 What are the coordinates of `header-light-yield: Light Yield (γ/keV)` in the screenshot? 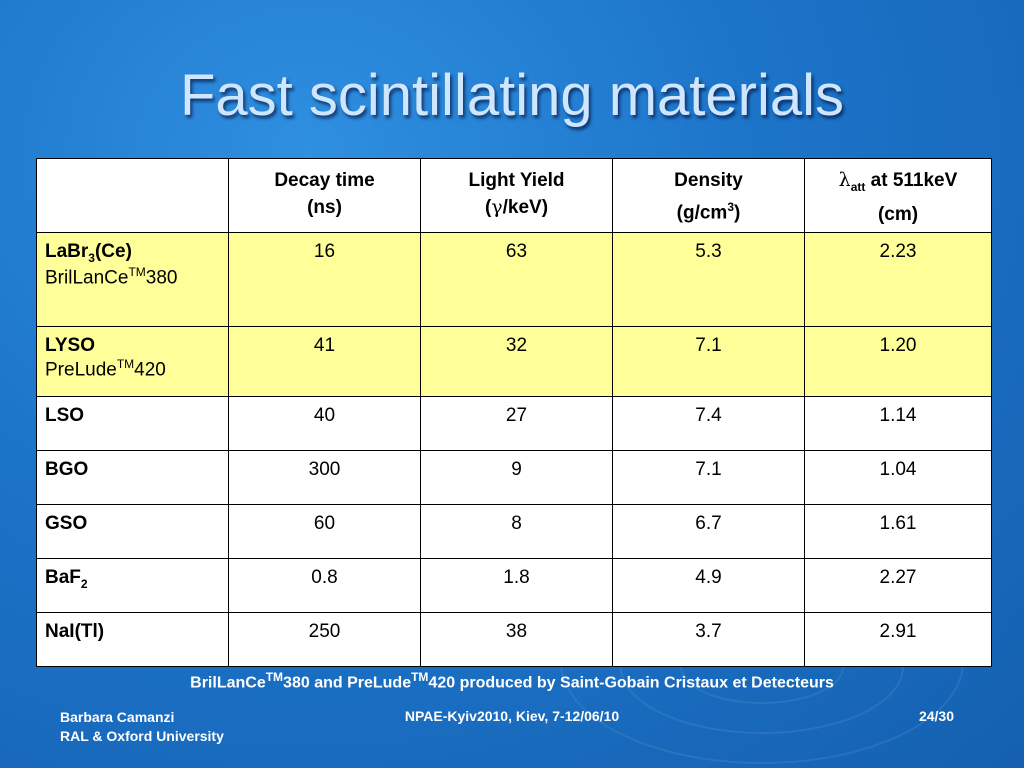 It's located at (516, 195).